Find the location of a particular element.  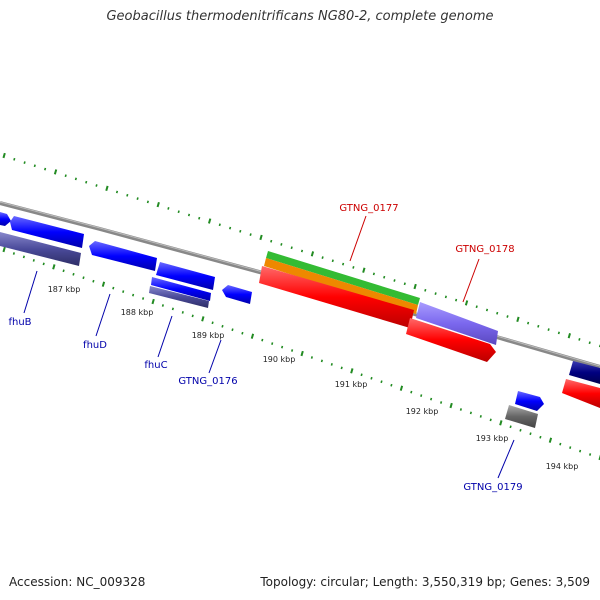

gene-arrow-fhuB is located at coordinates (47, 232).